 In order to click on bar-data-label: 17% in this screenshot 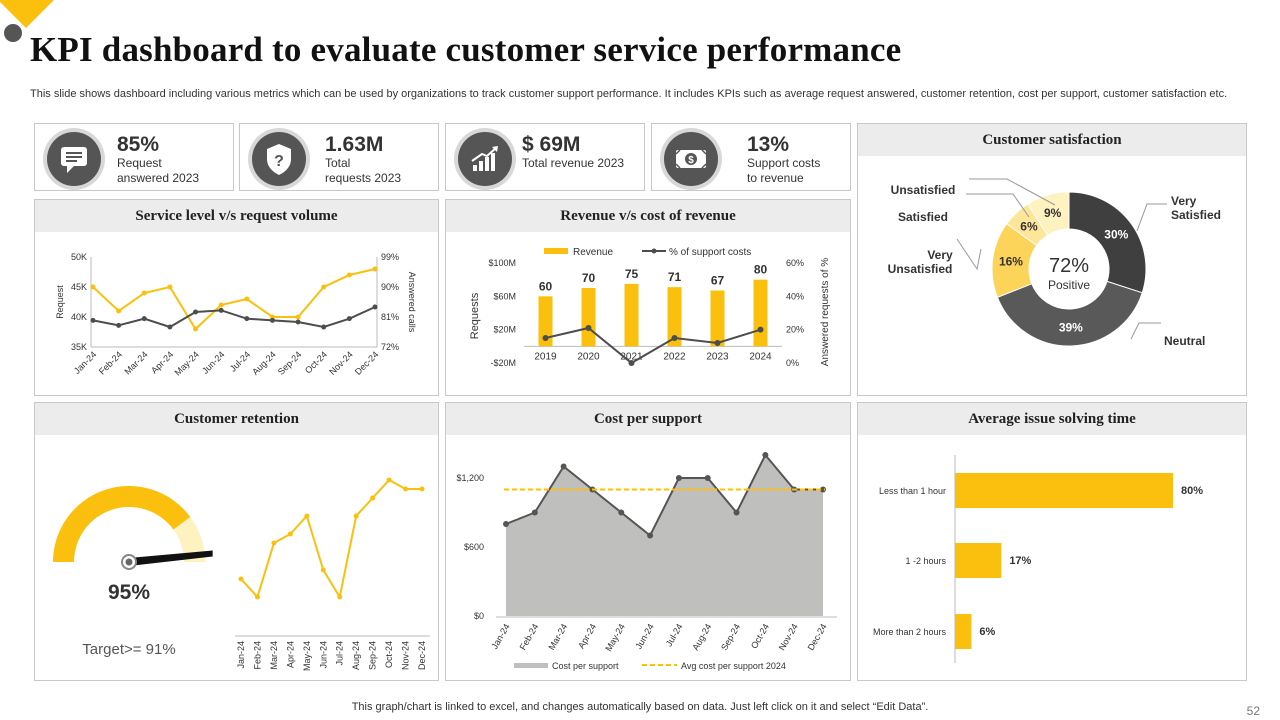, I will do `click(1020, 561)`.